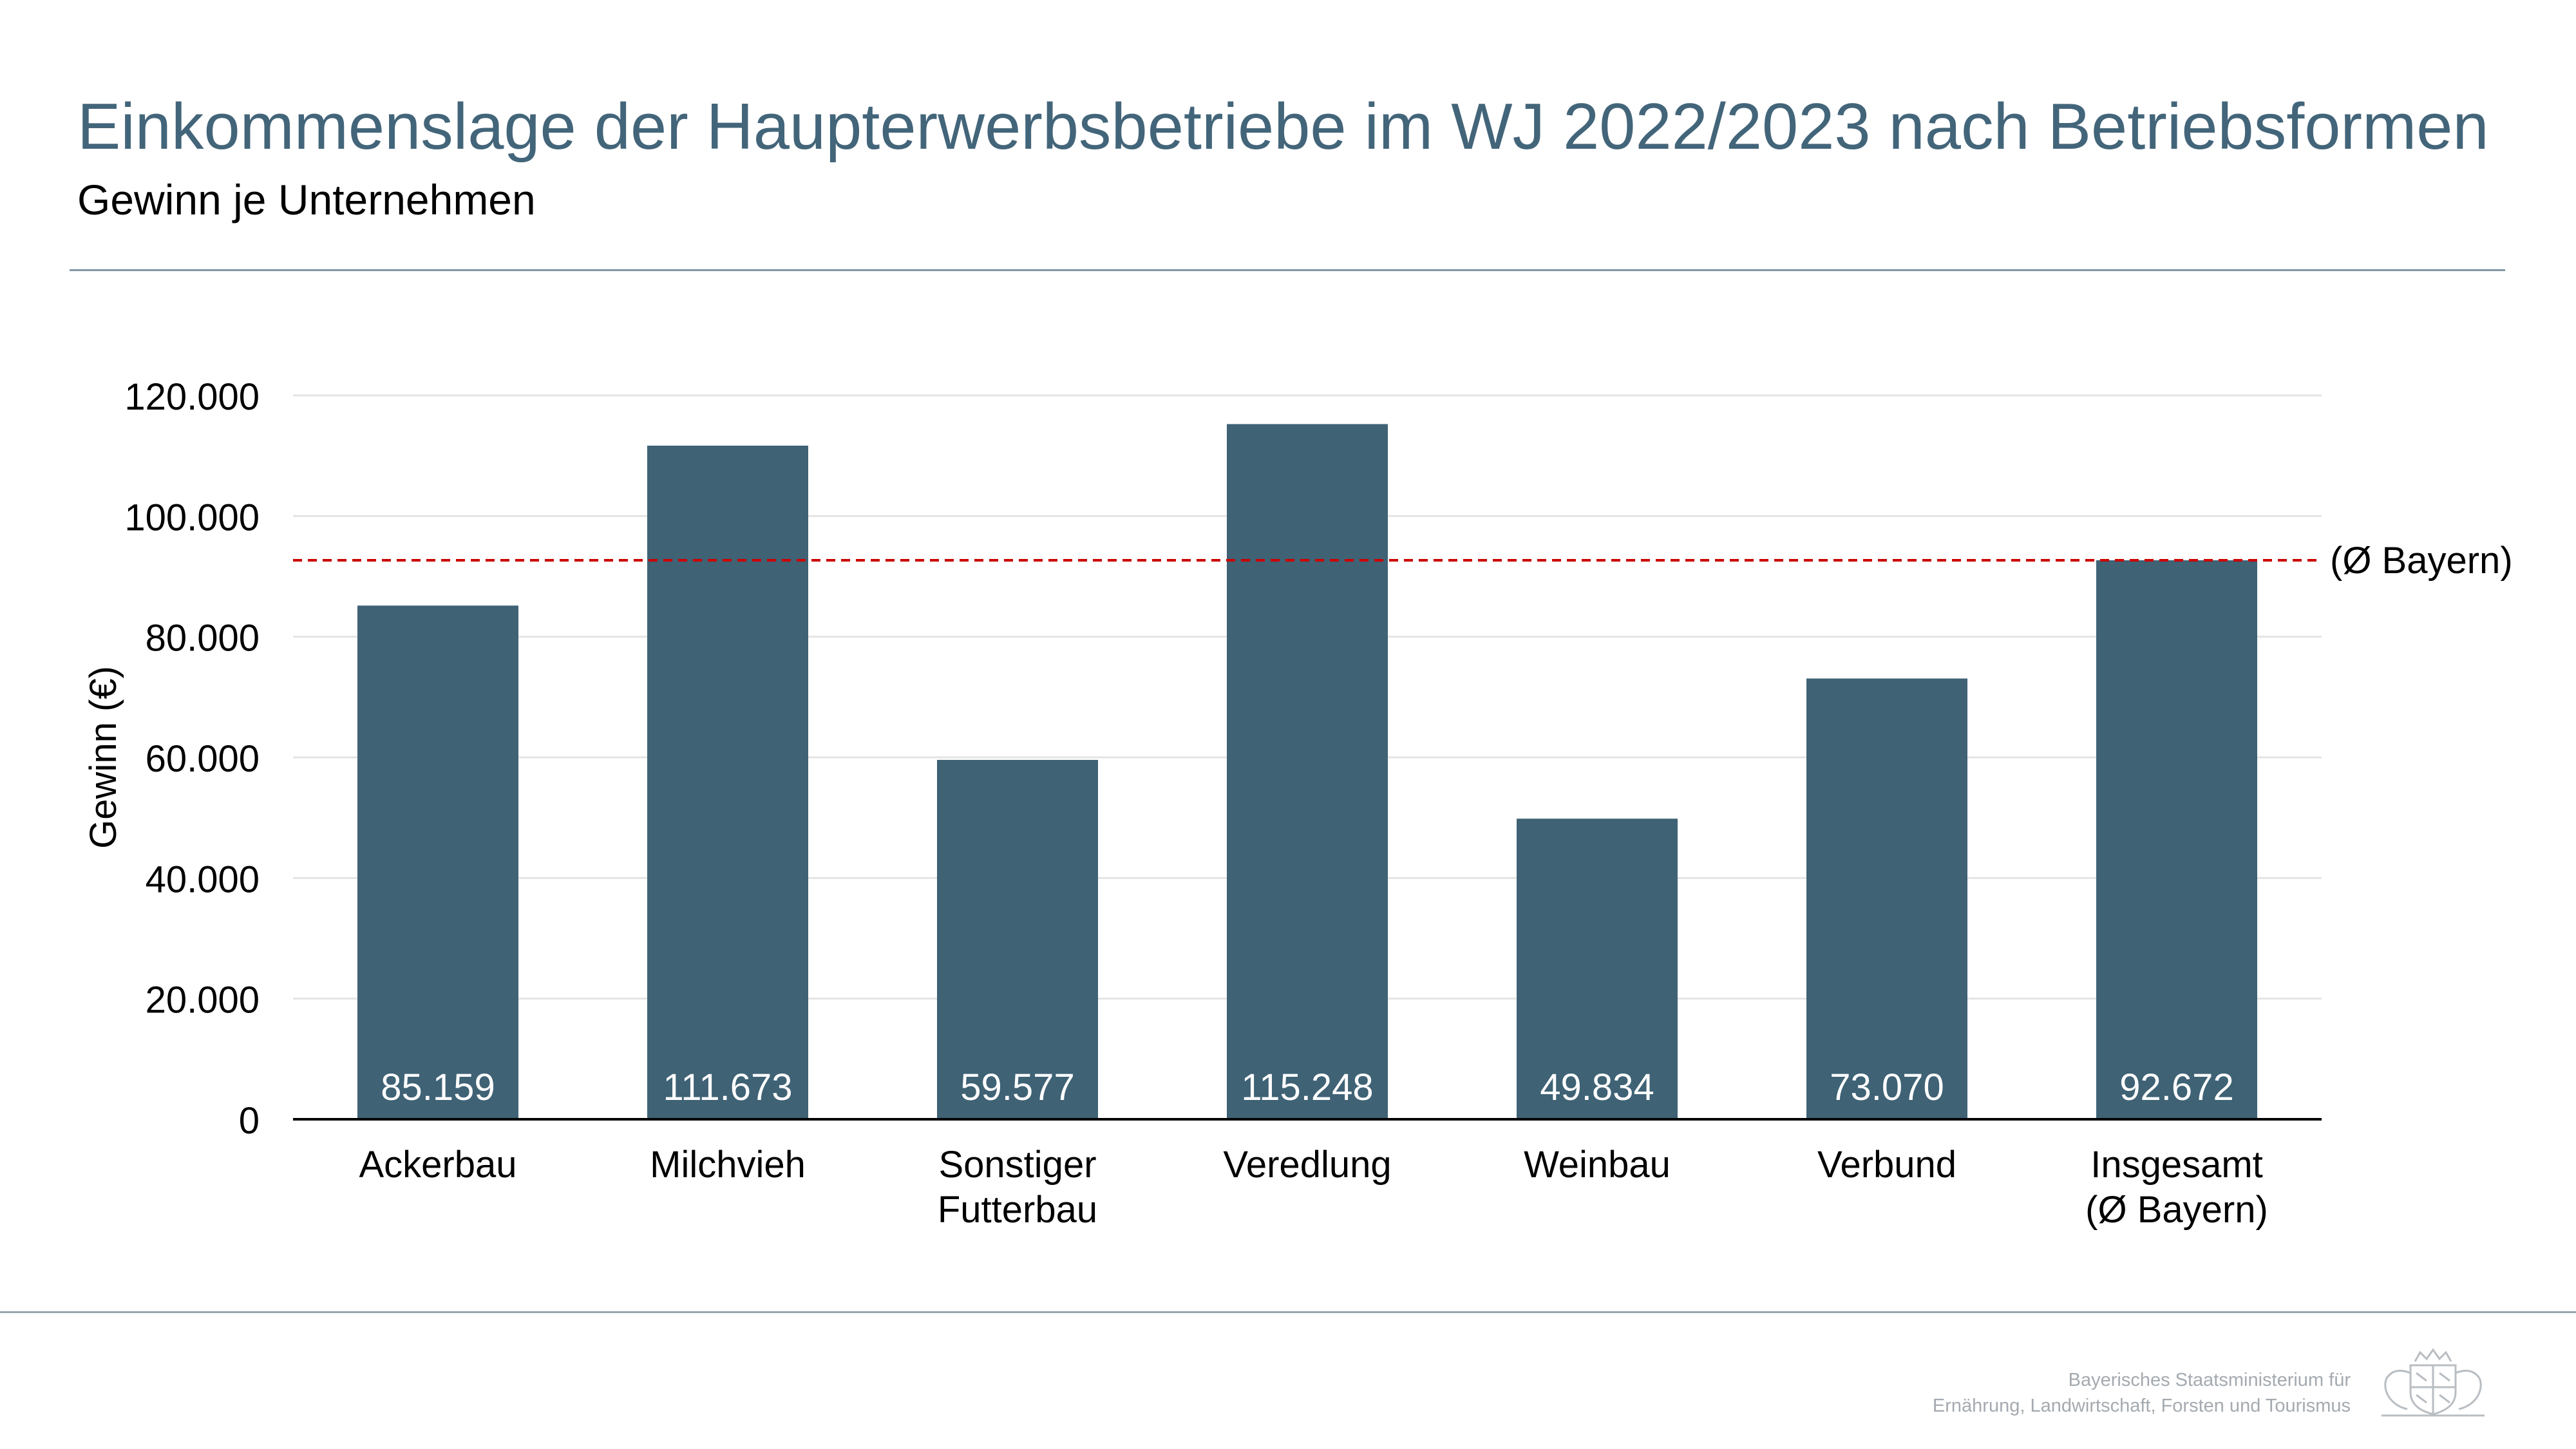 This screenshot has width=2576, height=1449. I want to click on chart-subtitle: Gewinn je Unternehmen, so click(306, 199).